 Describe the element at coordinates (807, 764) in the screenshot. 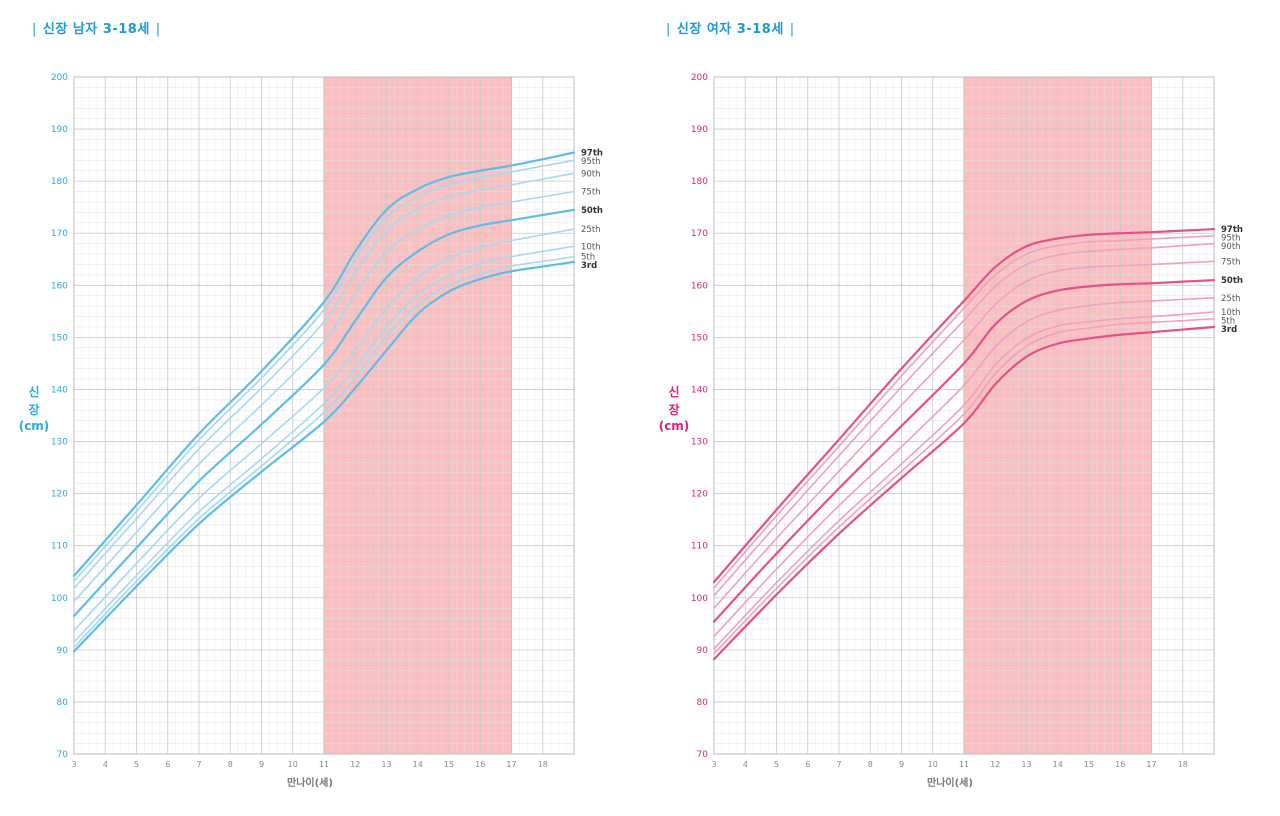

I see `girls-xtick-label: 6` at that location.